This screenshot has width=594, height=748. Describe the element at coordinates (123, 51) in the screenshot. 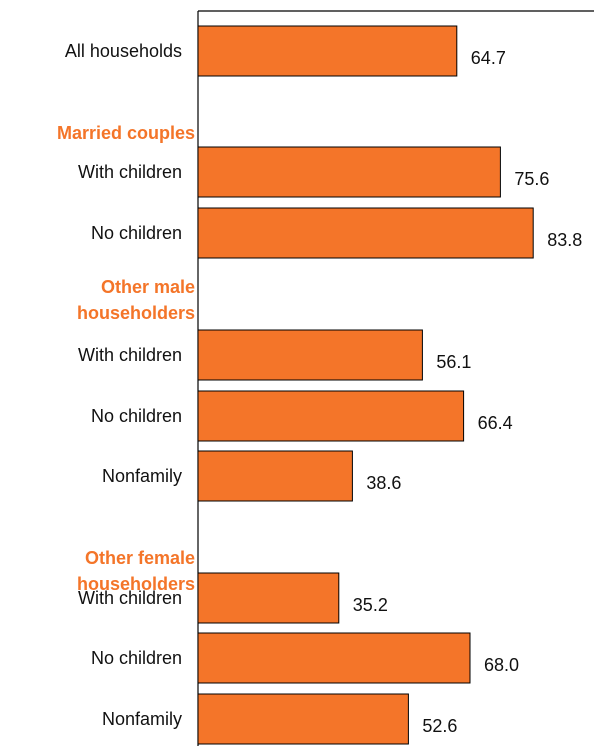

I see `category-label: All households` at that location.